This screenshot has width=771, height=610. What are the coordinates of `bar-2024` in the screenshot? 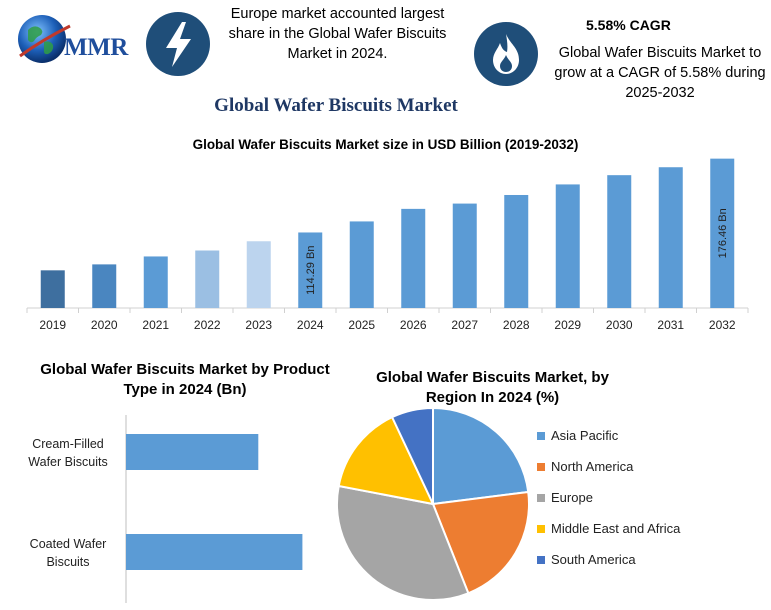 It's located at (310, 270).